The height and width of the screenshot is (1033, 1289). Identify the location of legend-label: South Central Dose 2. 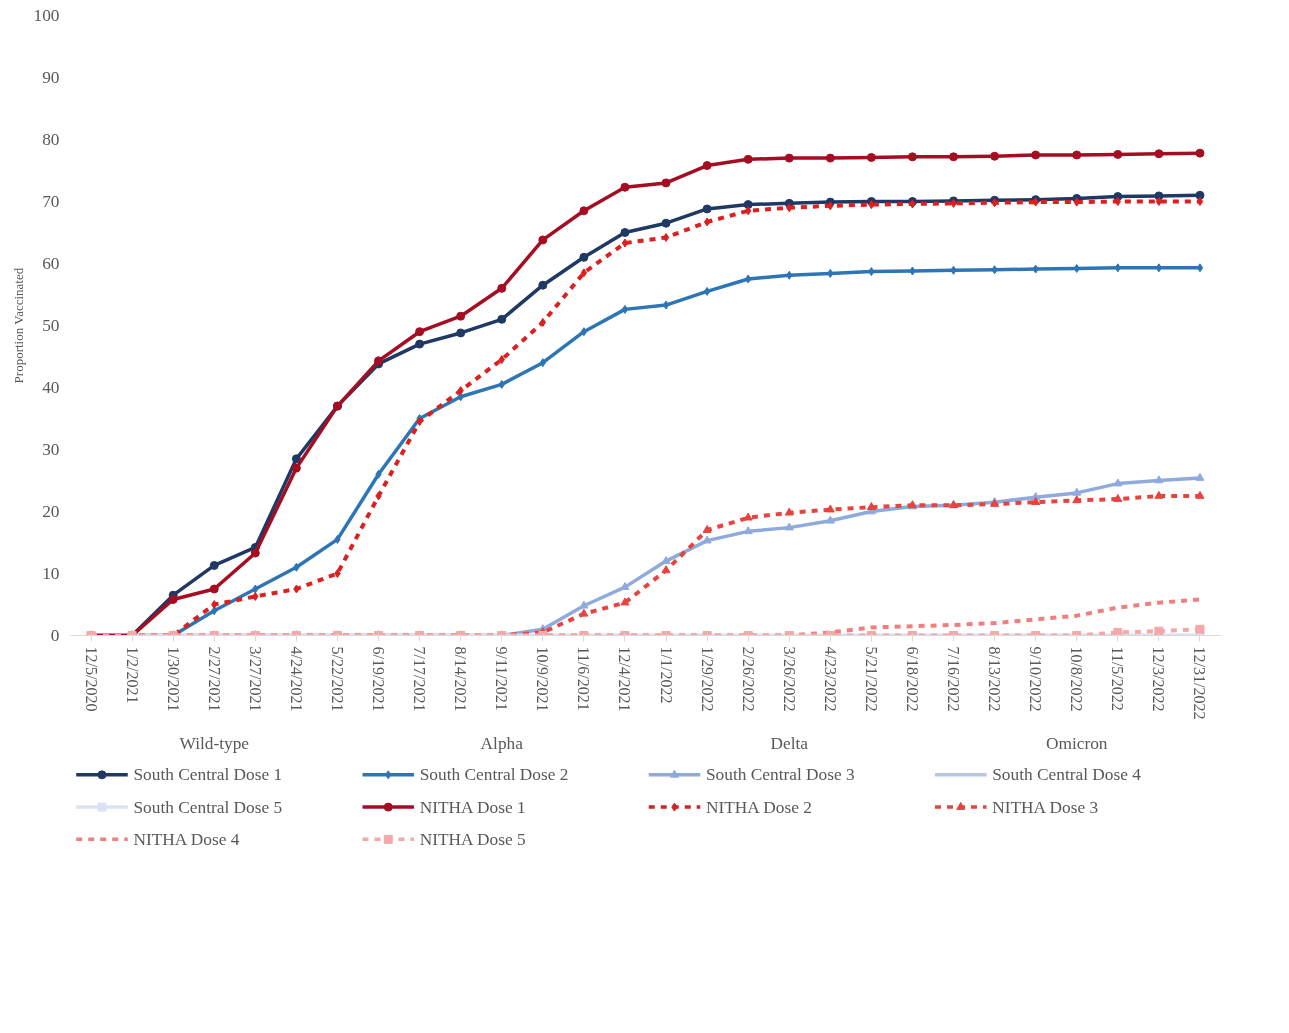
(494, 775).